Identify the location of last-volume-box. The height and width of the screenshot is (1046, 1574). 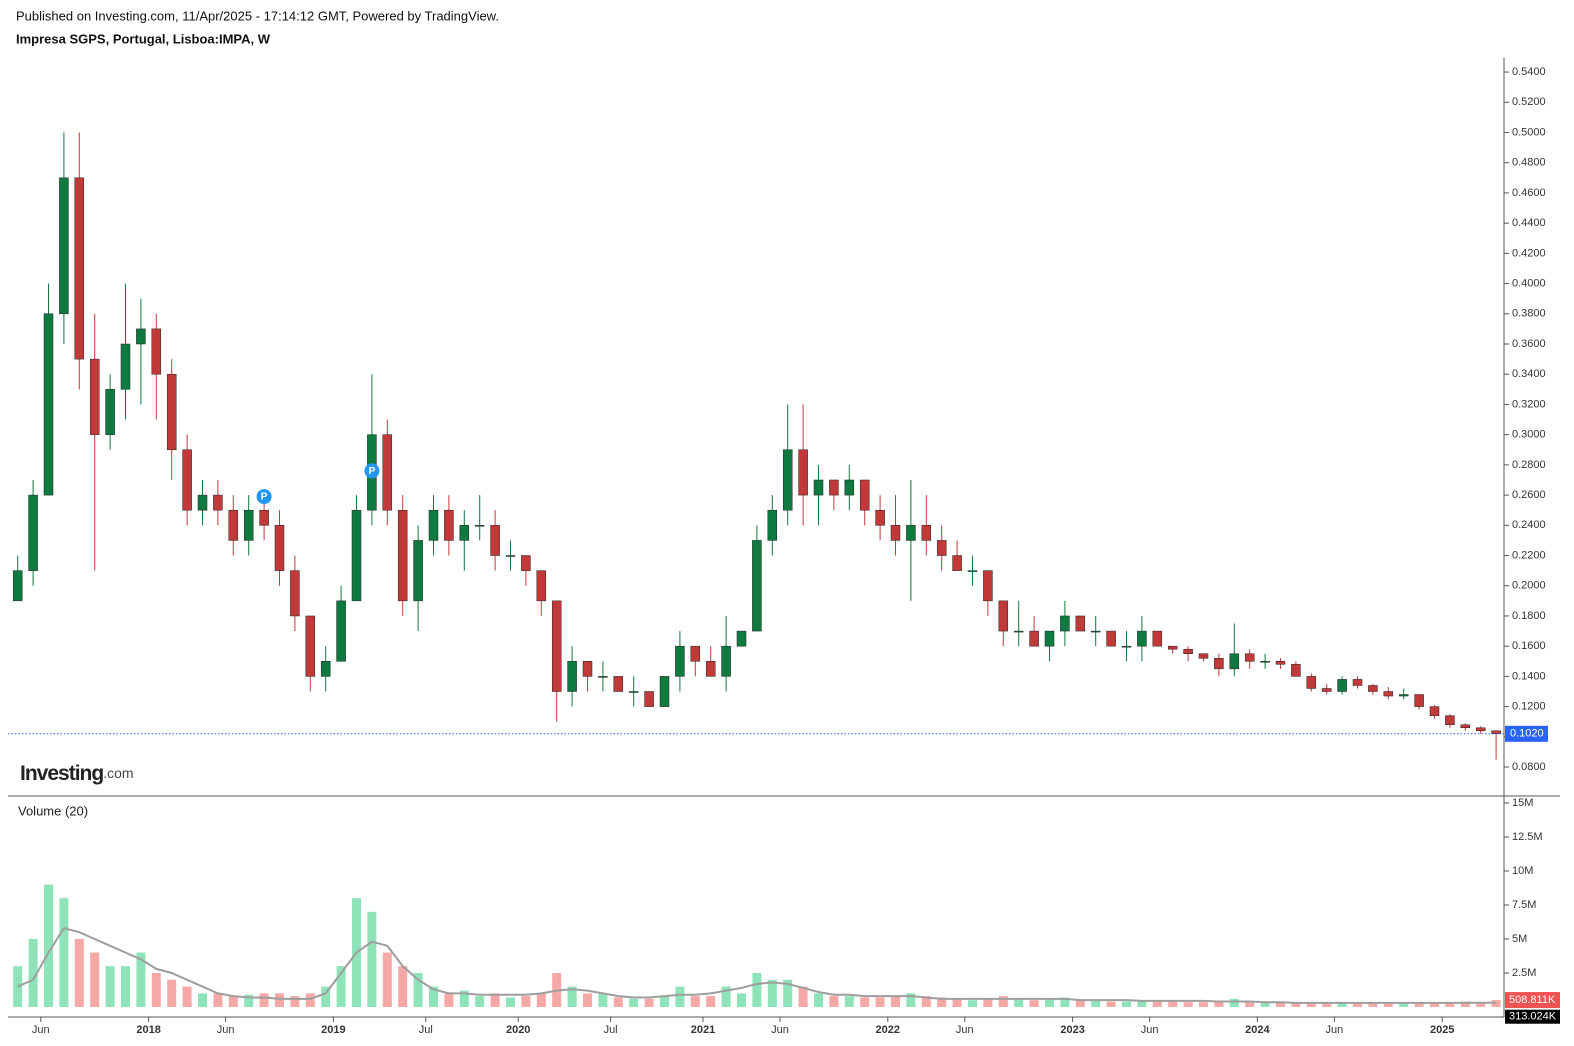
(1532, 1000).